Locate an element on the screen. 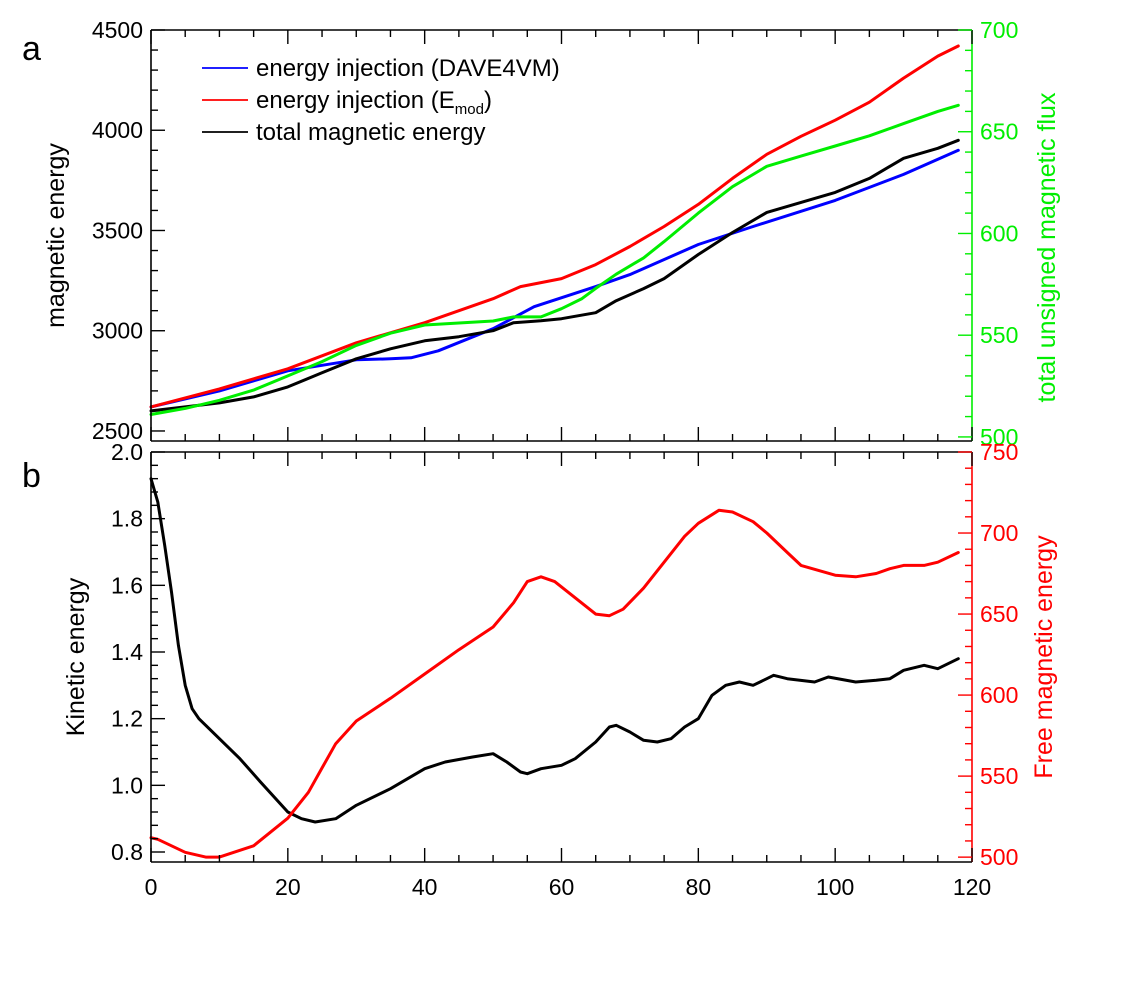 This screenshot has width=1127, height=989. panel-b-y-right-title: Free magnetic energy is located at coordinates (1044, 657).